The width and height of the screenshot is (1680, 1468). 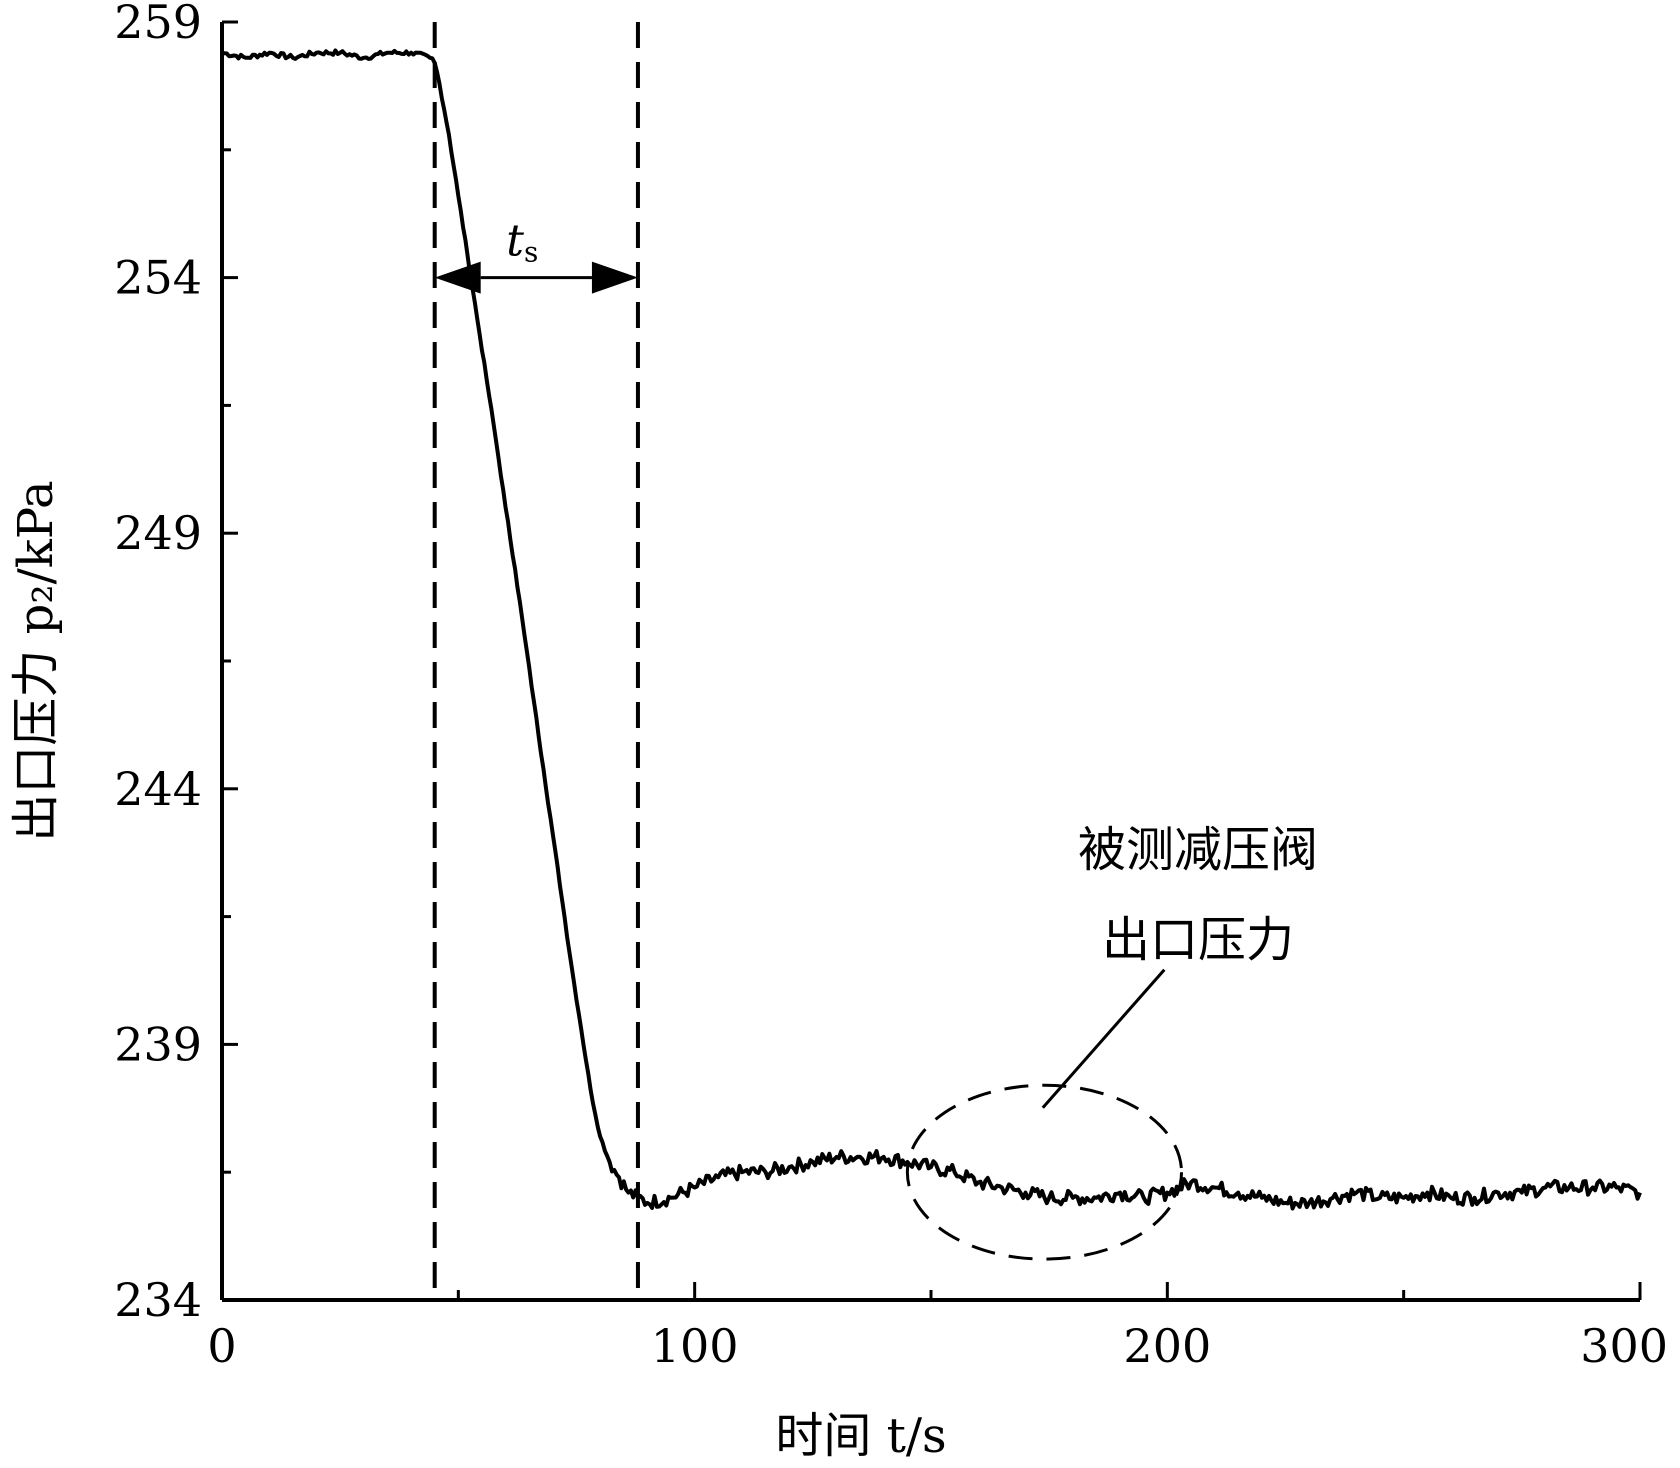 I want to click on y-tick-label: 239, so click(x=158, y=1044).